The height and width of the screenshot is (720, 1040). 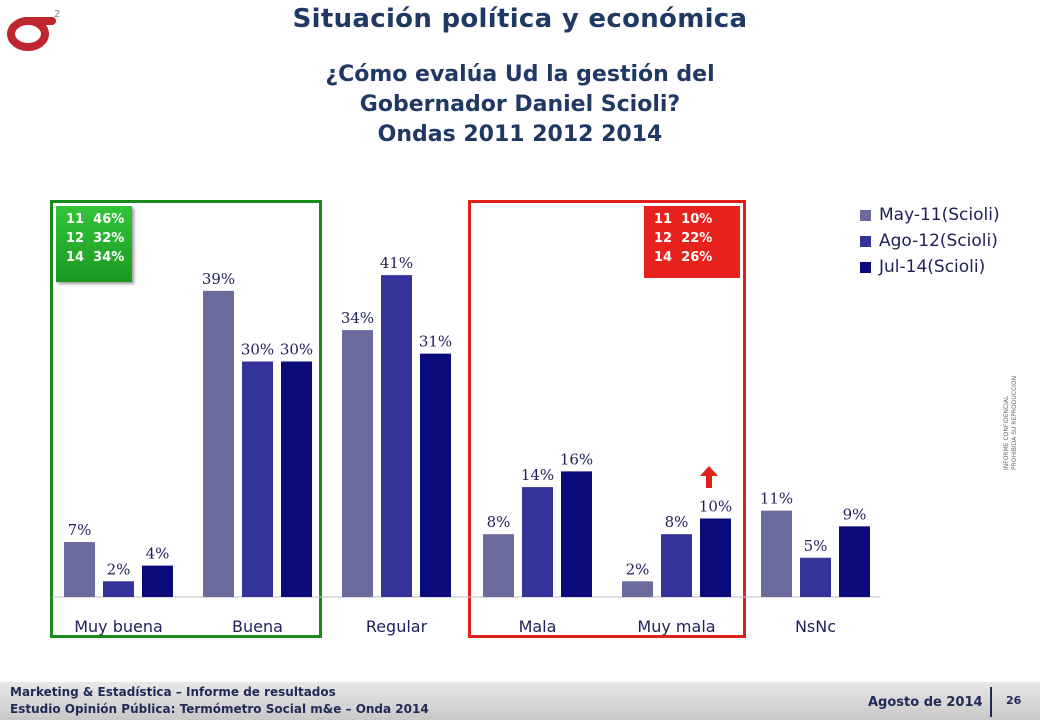 I want to click on data-label: 31%, so click(x=435, y=342).